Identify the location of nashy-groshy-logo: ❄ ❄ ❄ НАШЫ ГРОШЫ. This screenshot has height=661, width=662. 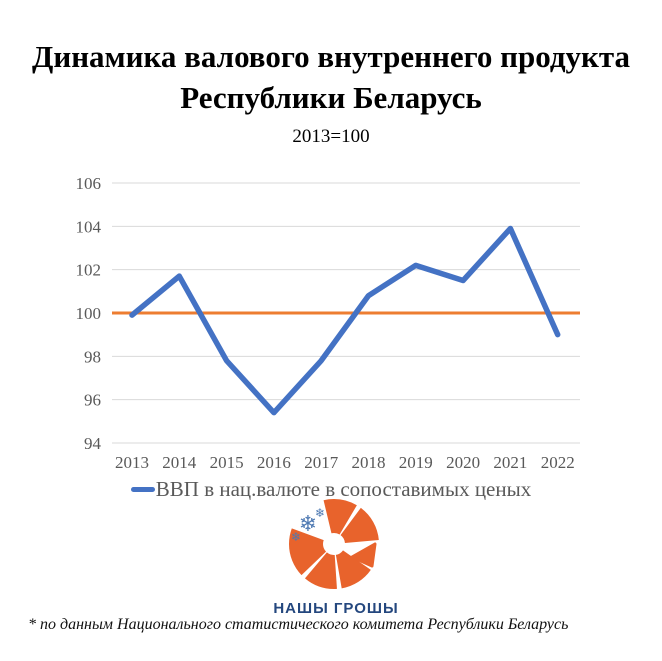
(336, 557).